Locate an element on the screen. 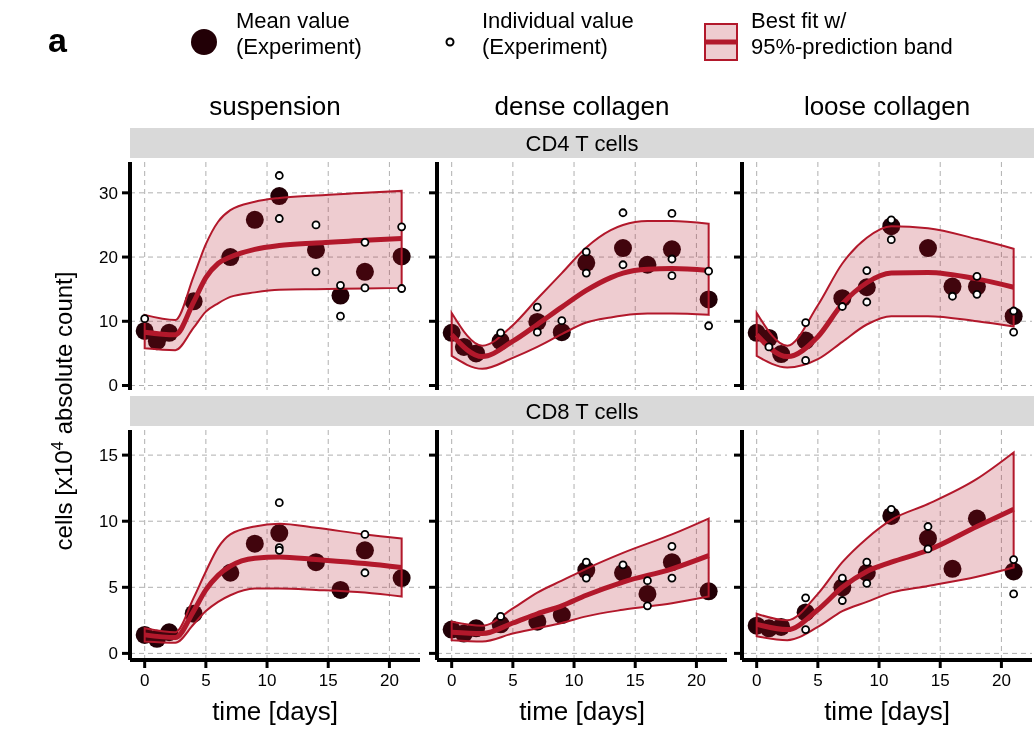 The width and height of the screenshot is (1034, 746). chart-title: dense collagen is located at coordinates (582, 106).